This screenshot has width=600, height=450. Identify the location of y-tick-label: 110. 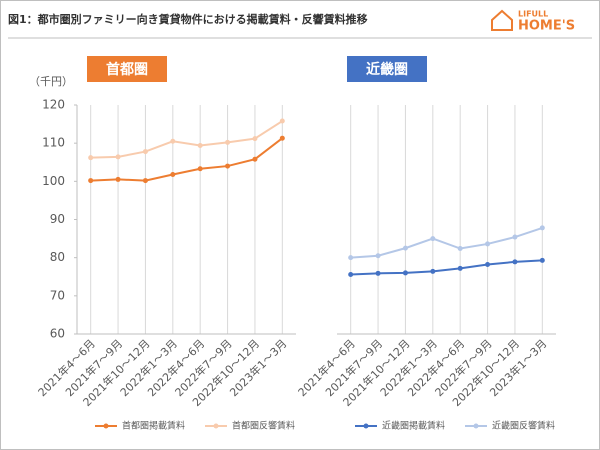
(53, 143).